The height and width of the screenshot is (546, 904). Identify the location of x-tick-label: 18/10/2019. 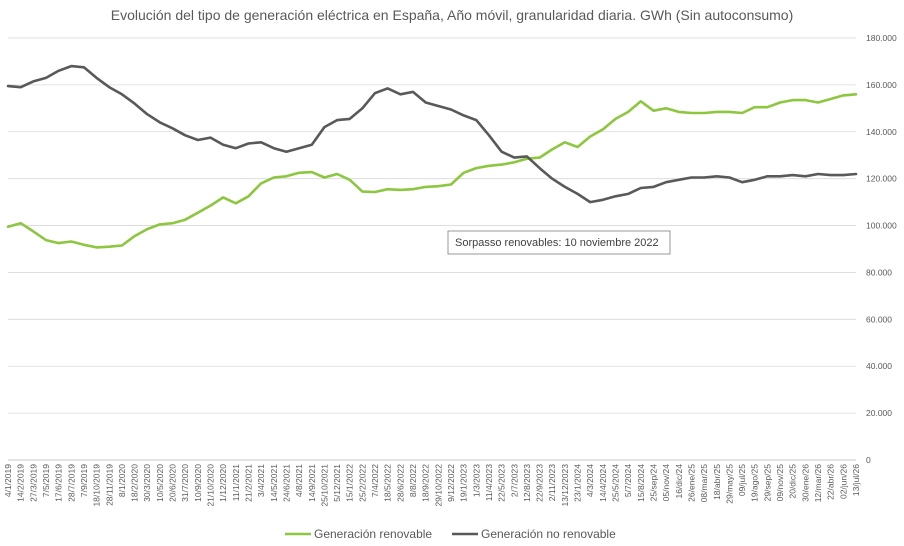
(97, 485).